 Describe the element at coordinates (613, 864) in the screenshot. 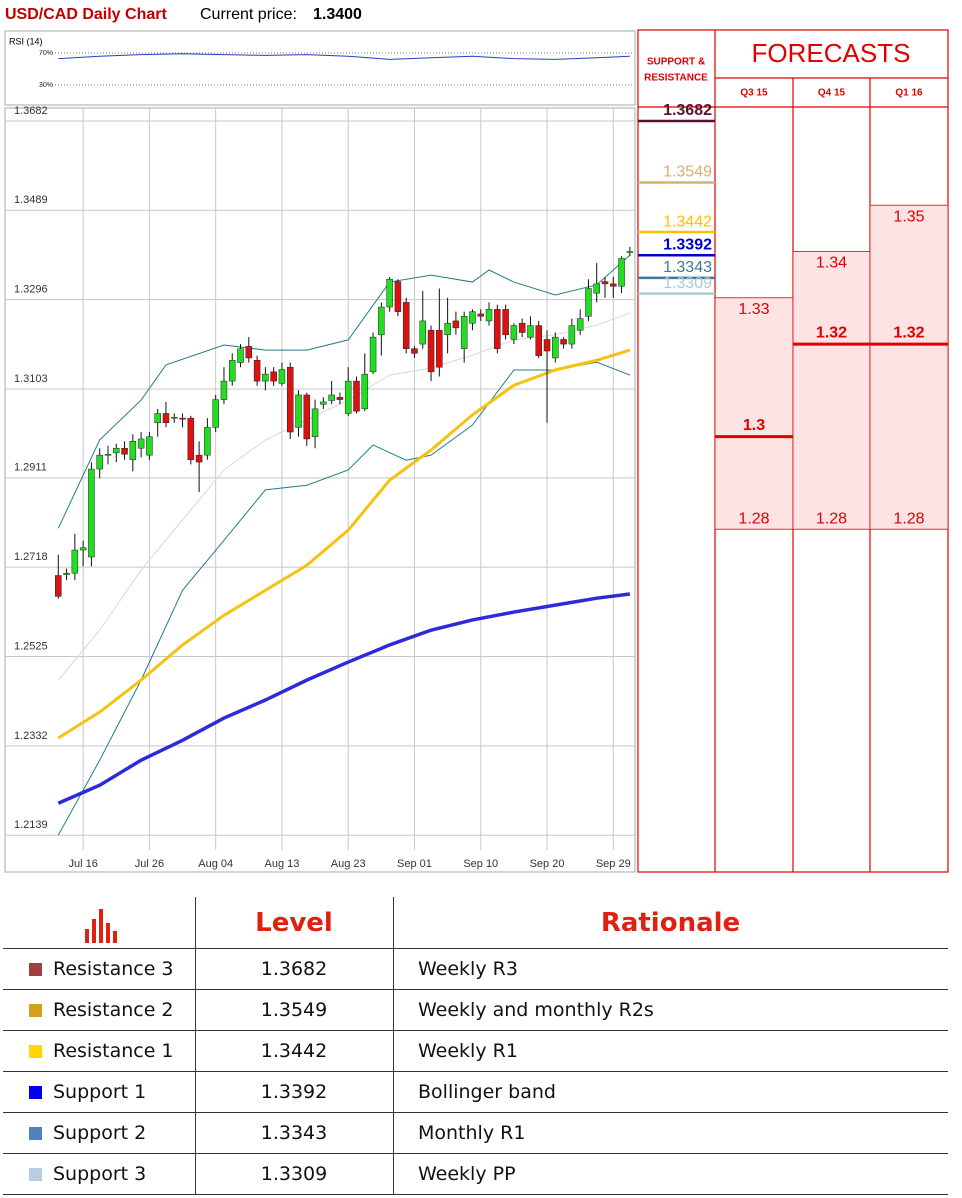

I see `x-tick-label: Sep 29` at that location.